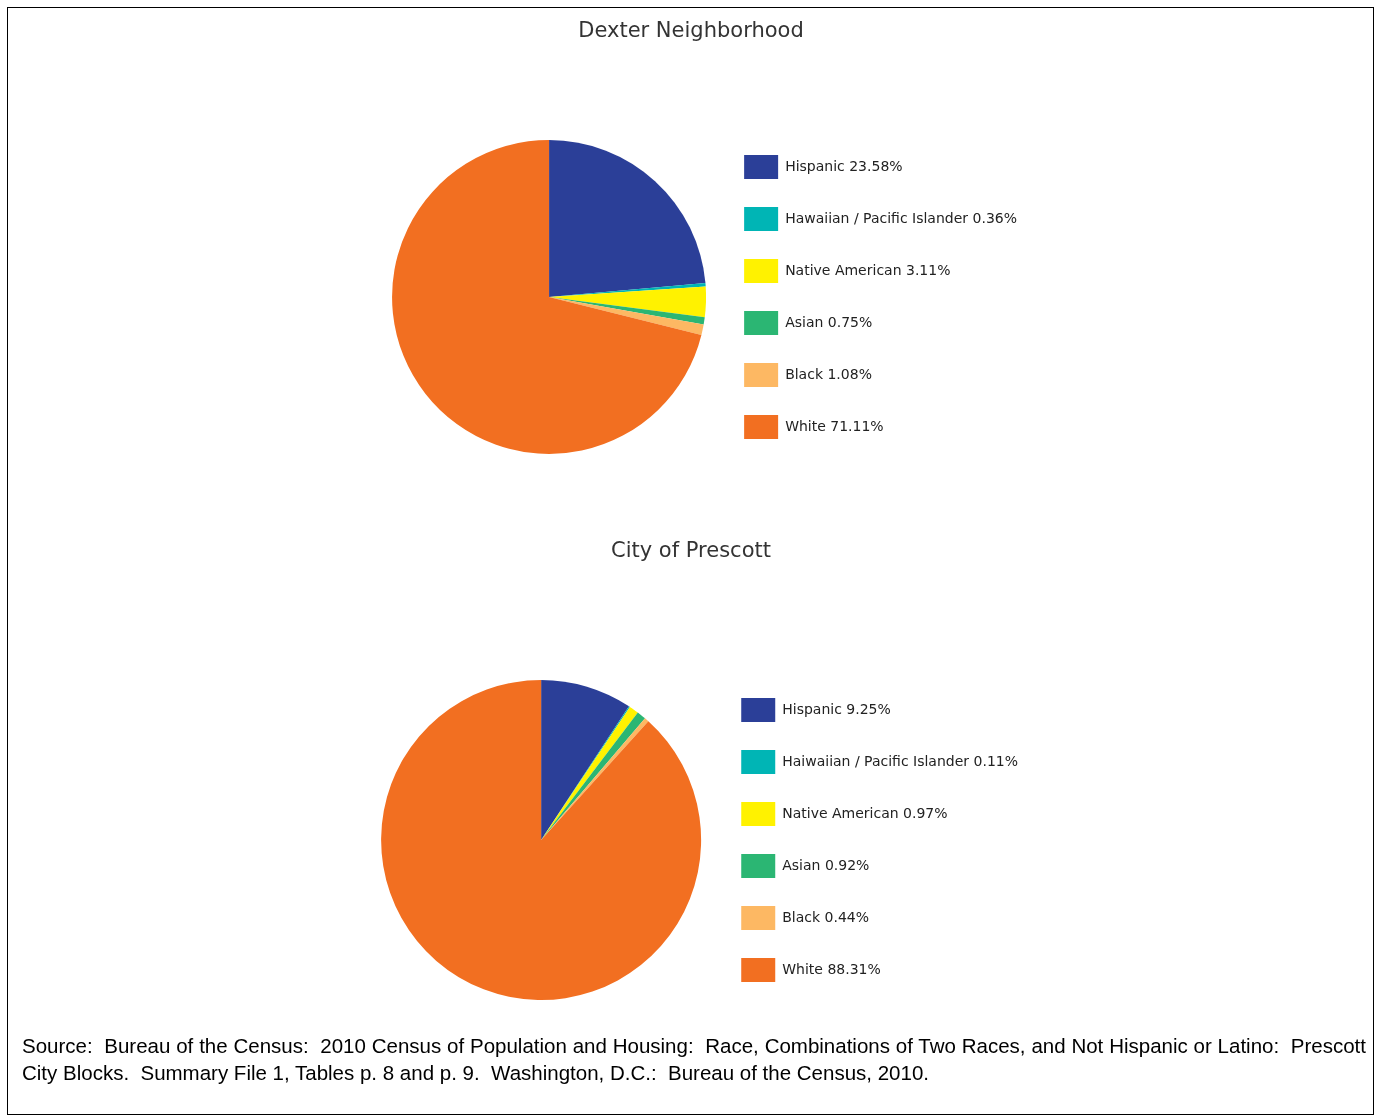 The width and height of the screenshot is (1383, 1115). I want to click on legend-label: Asian 0.92%, so click(826, 864).